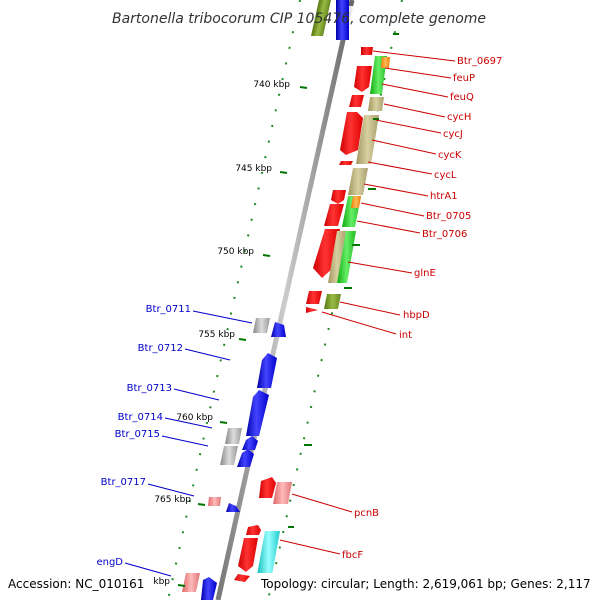 The image size is (600, 600). Describe the element at coordinates (358, 181) in the screenshot. I see `feature-cycl-khaki` at that location.